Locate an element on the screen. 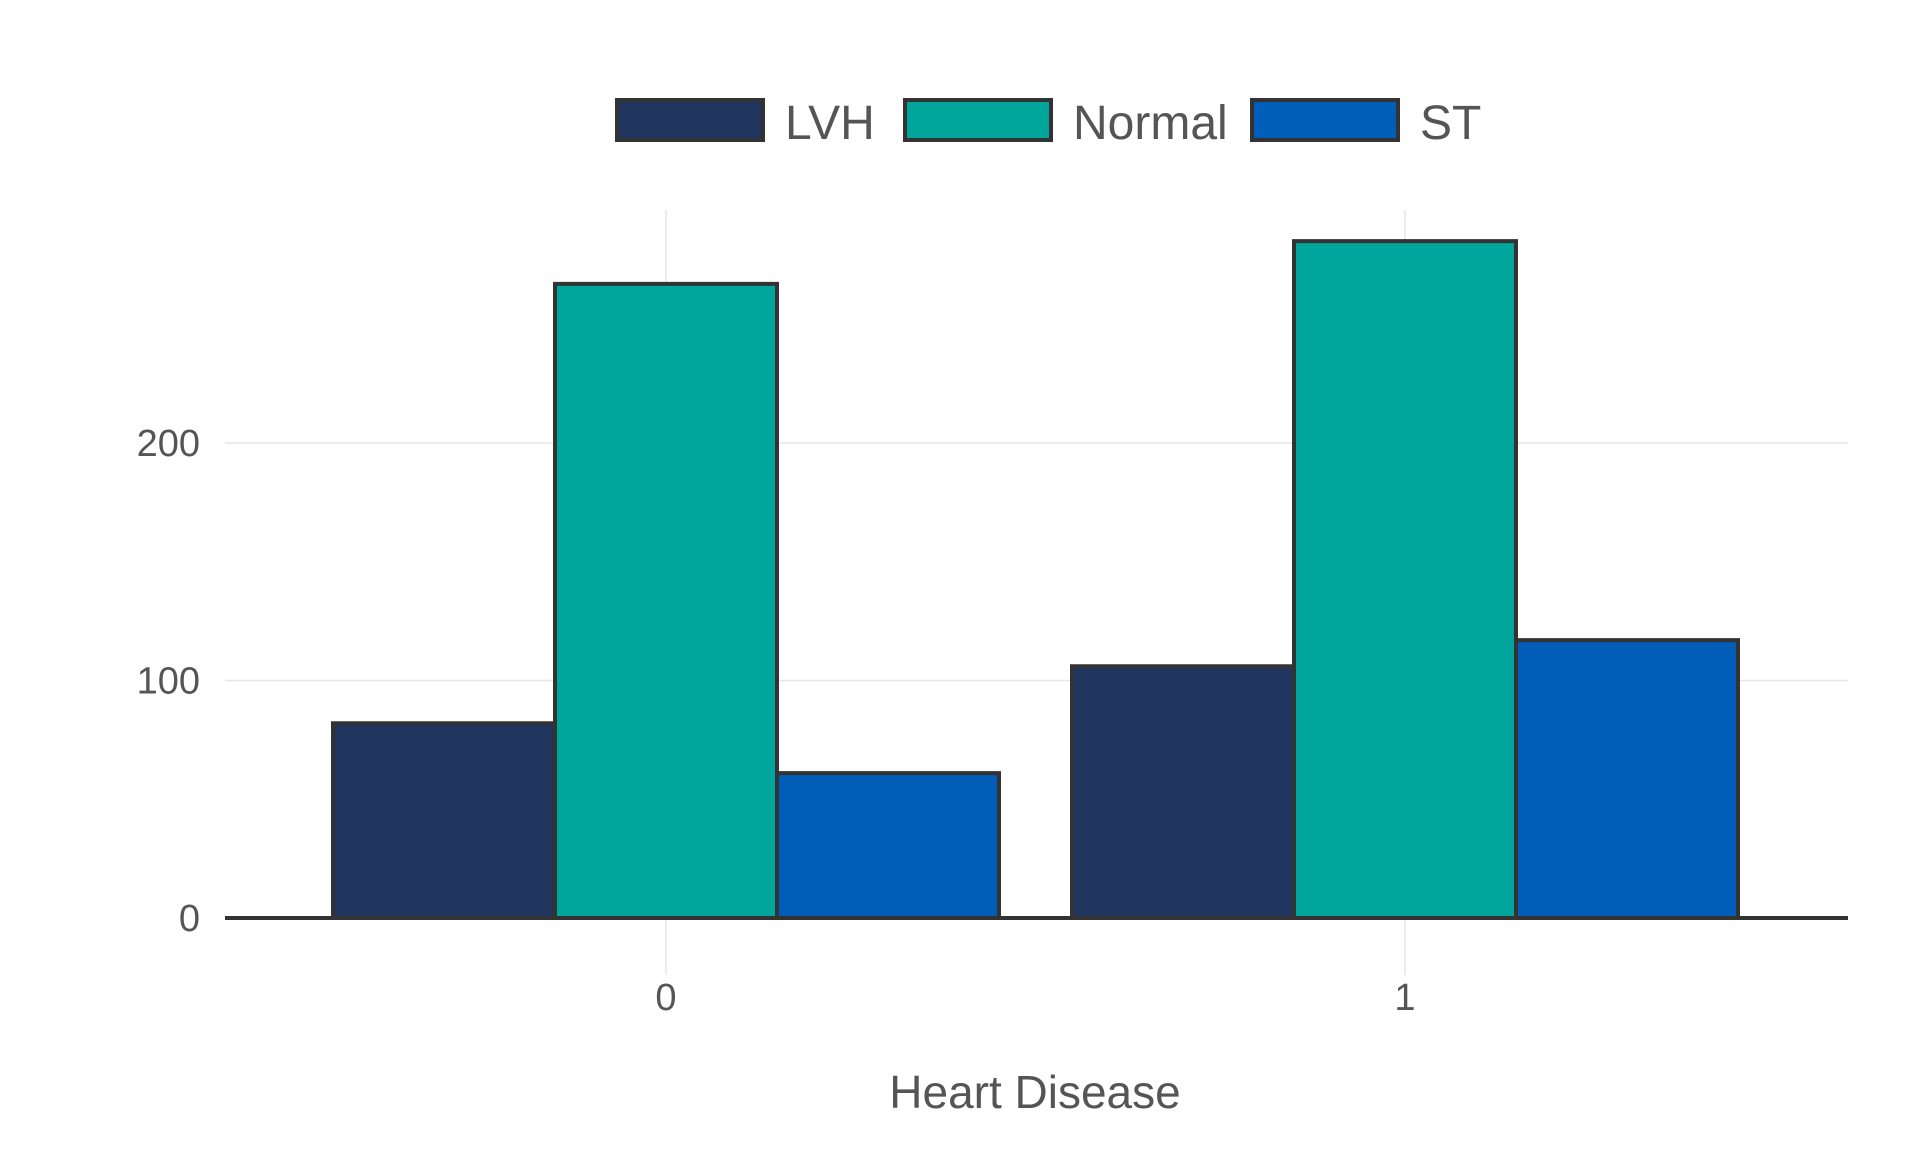 This screenshot has width=1920, height=1152. y-tick-label: 200 is located at coordinates (168, 444).